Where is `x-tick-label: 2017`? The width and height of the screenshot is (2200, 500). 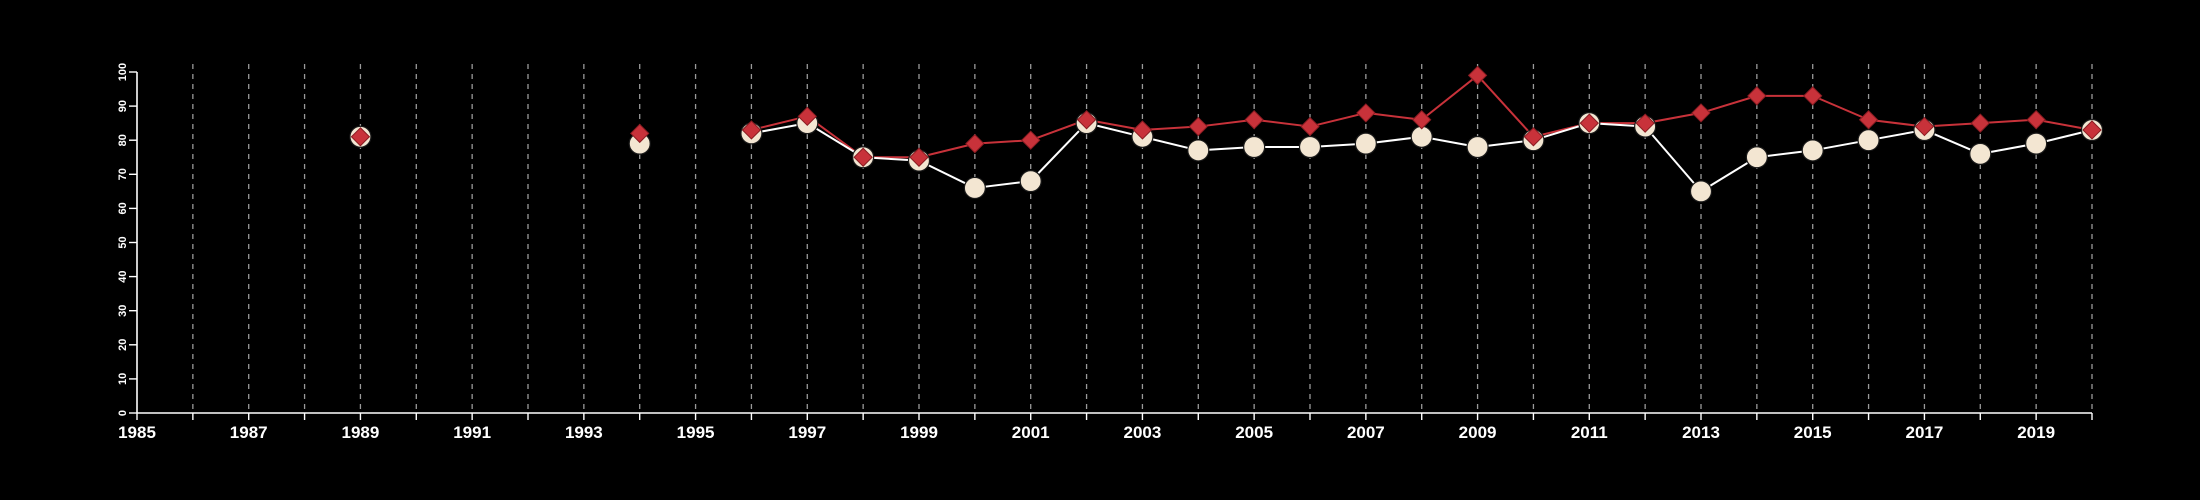 x-tick-label: 2017 is located at coordinates (1925, 432).